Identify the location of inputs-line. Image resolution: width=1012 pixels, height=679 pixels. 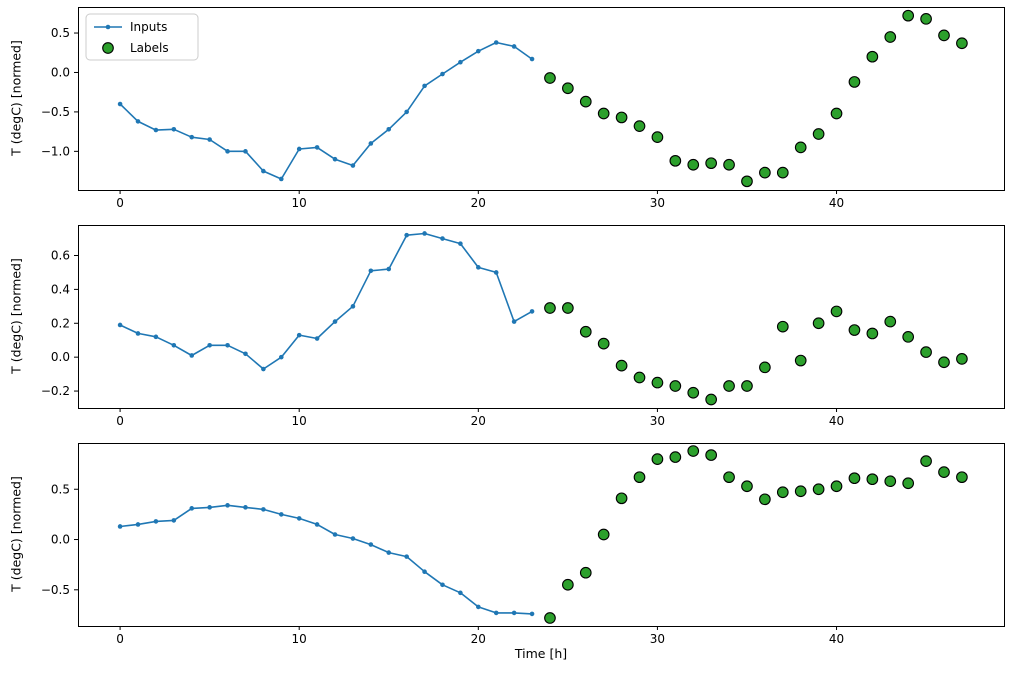
(326, 110).